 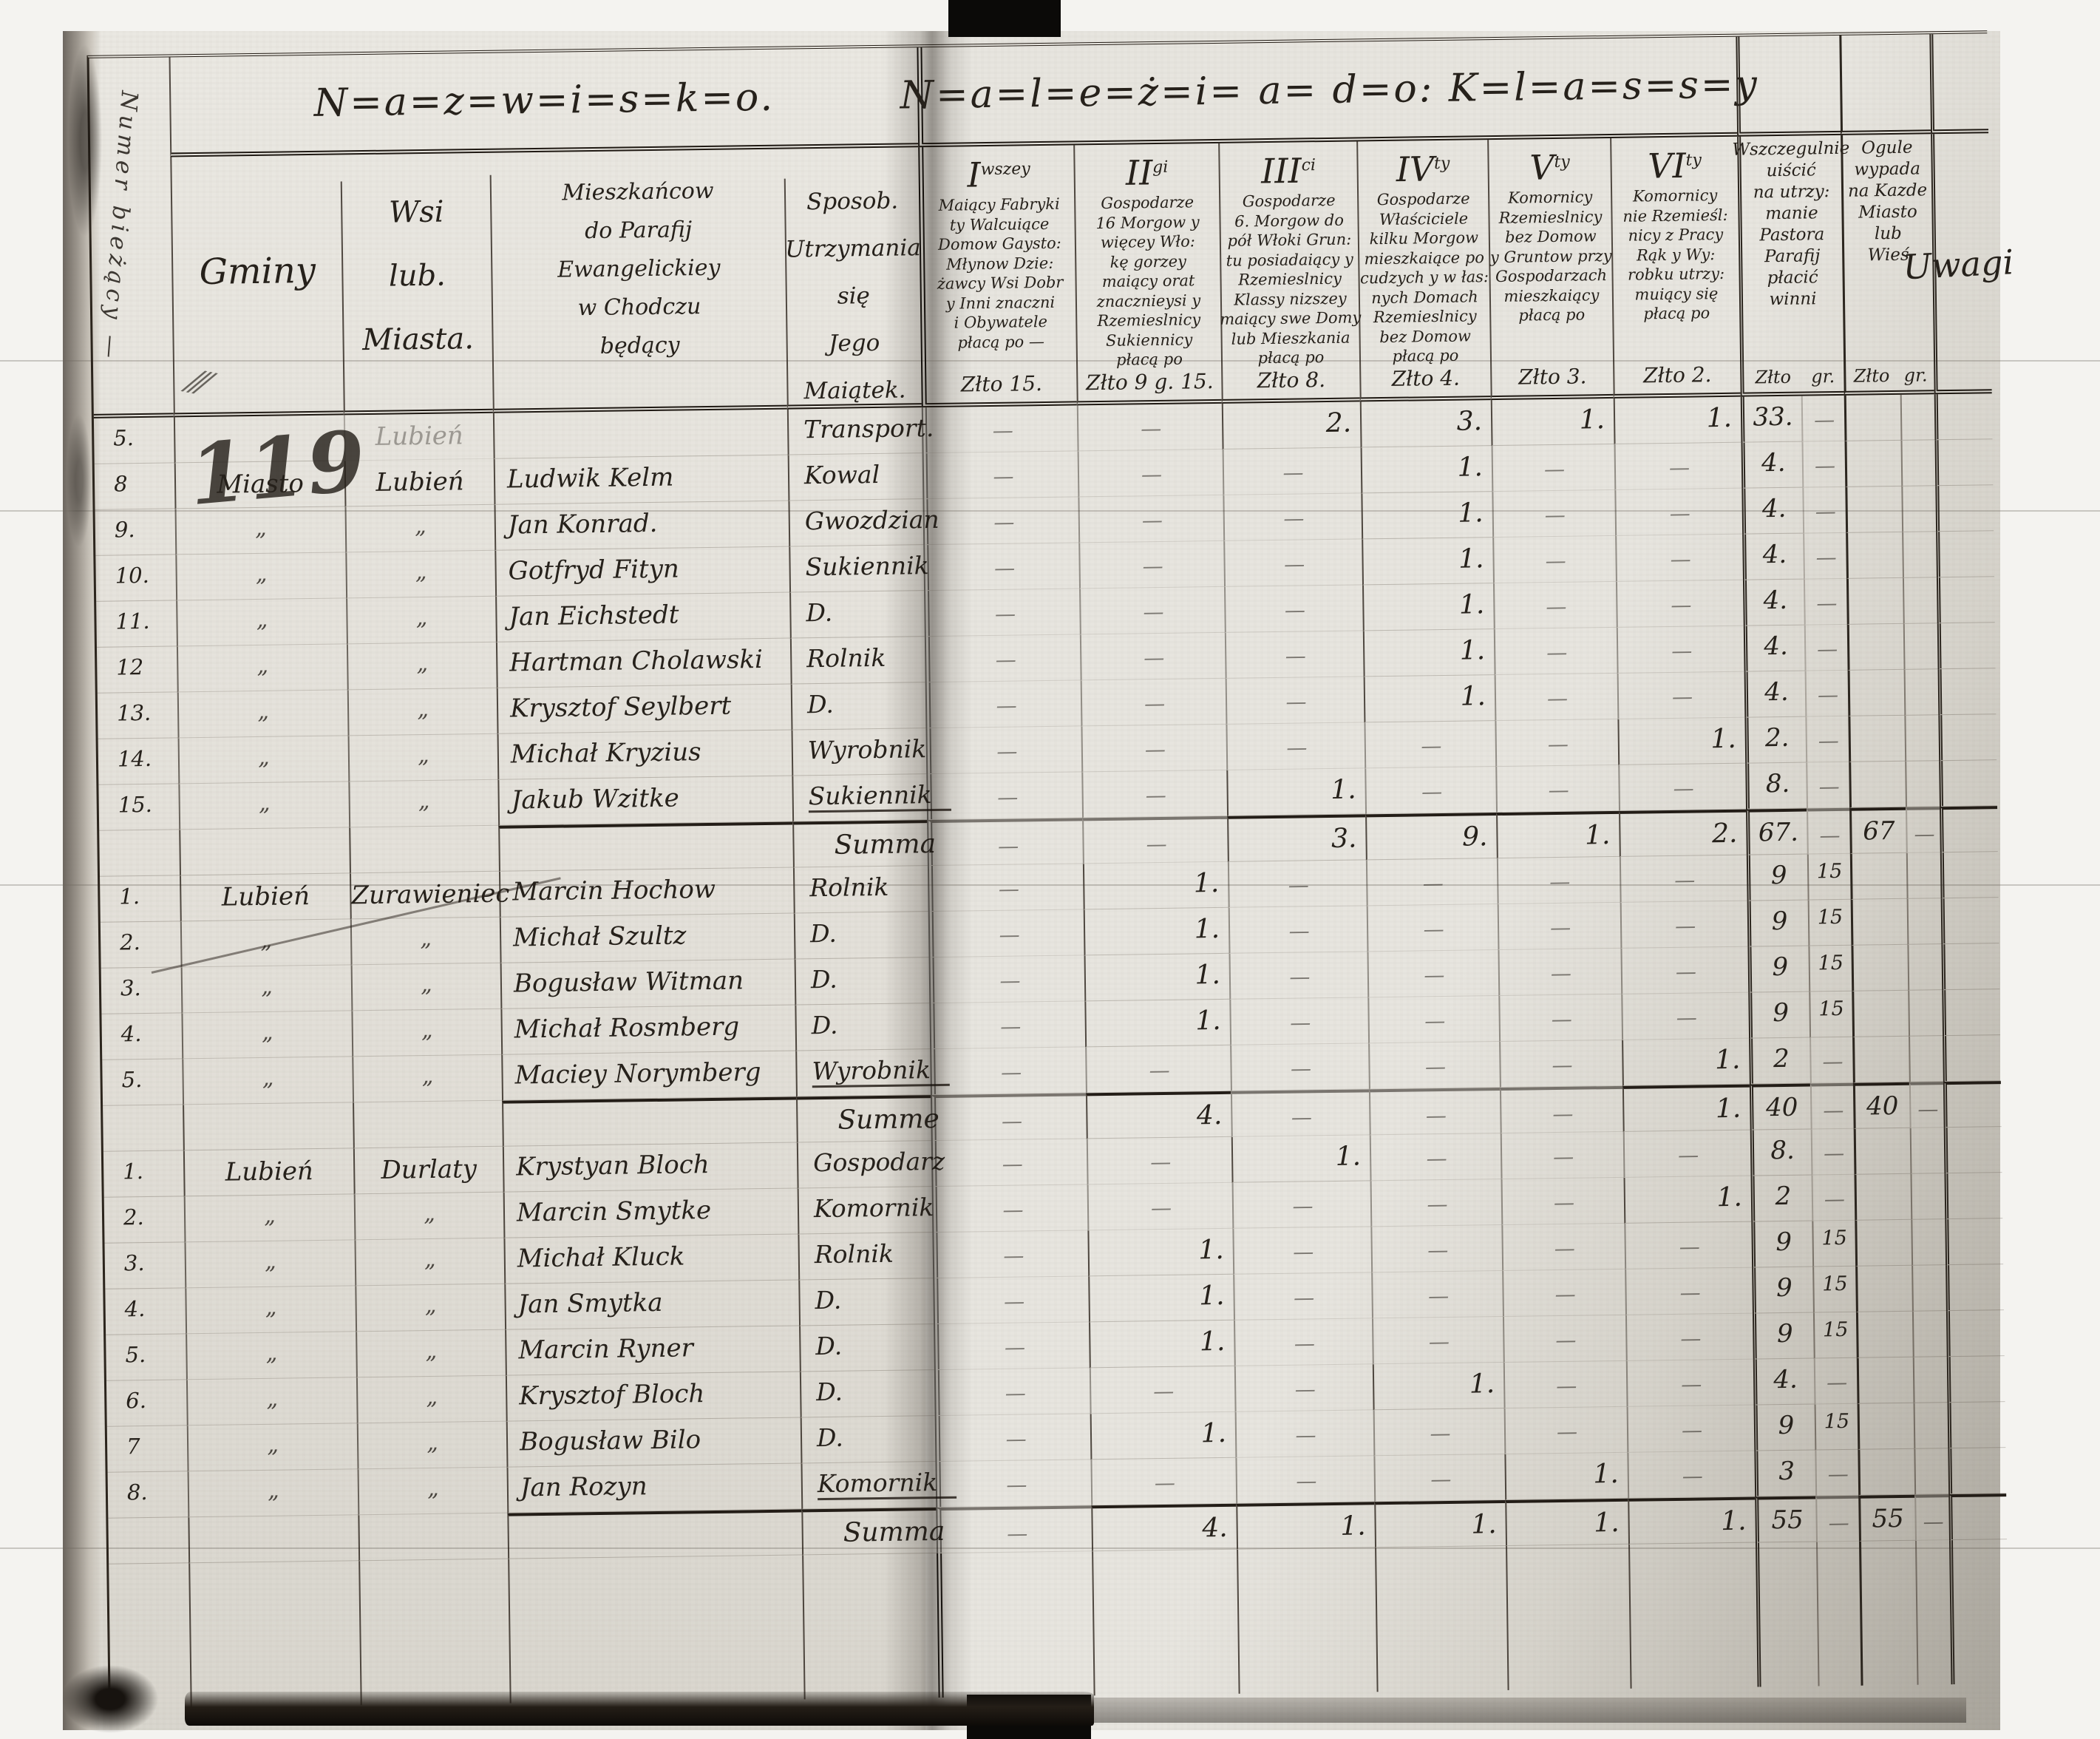 I want to click on mieszkaniec-name-filler, so click(x=656, y=1630).